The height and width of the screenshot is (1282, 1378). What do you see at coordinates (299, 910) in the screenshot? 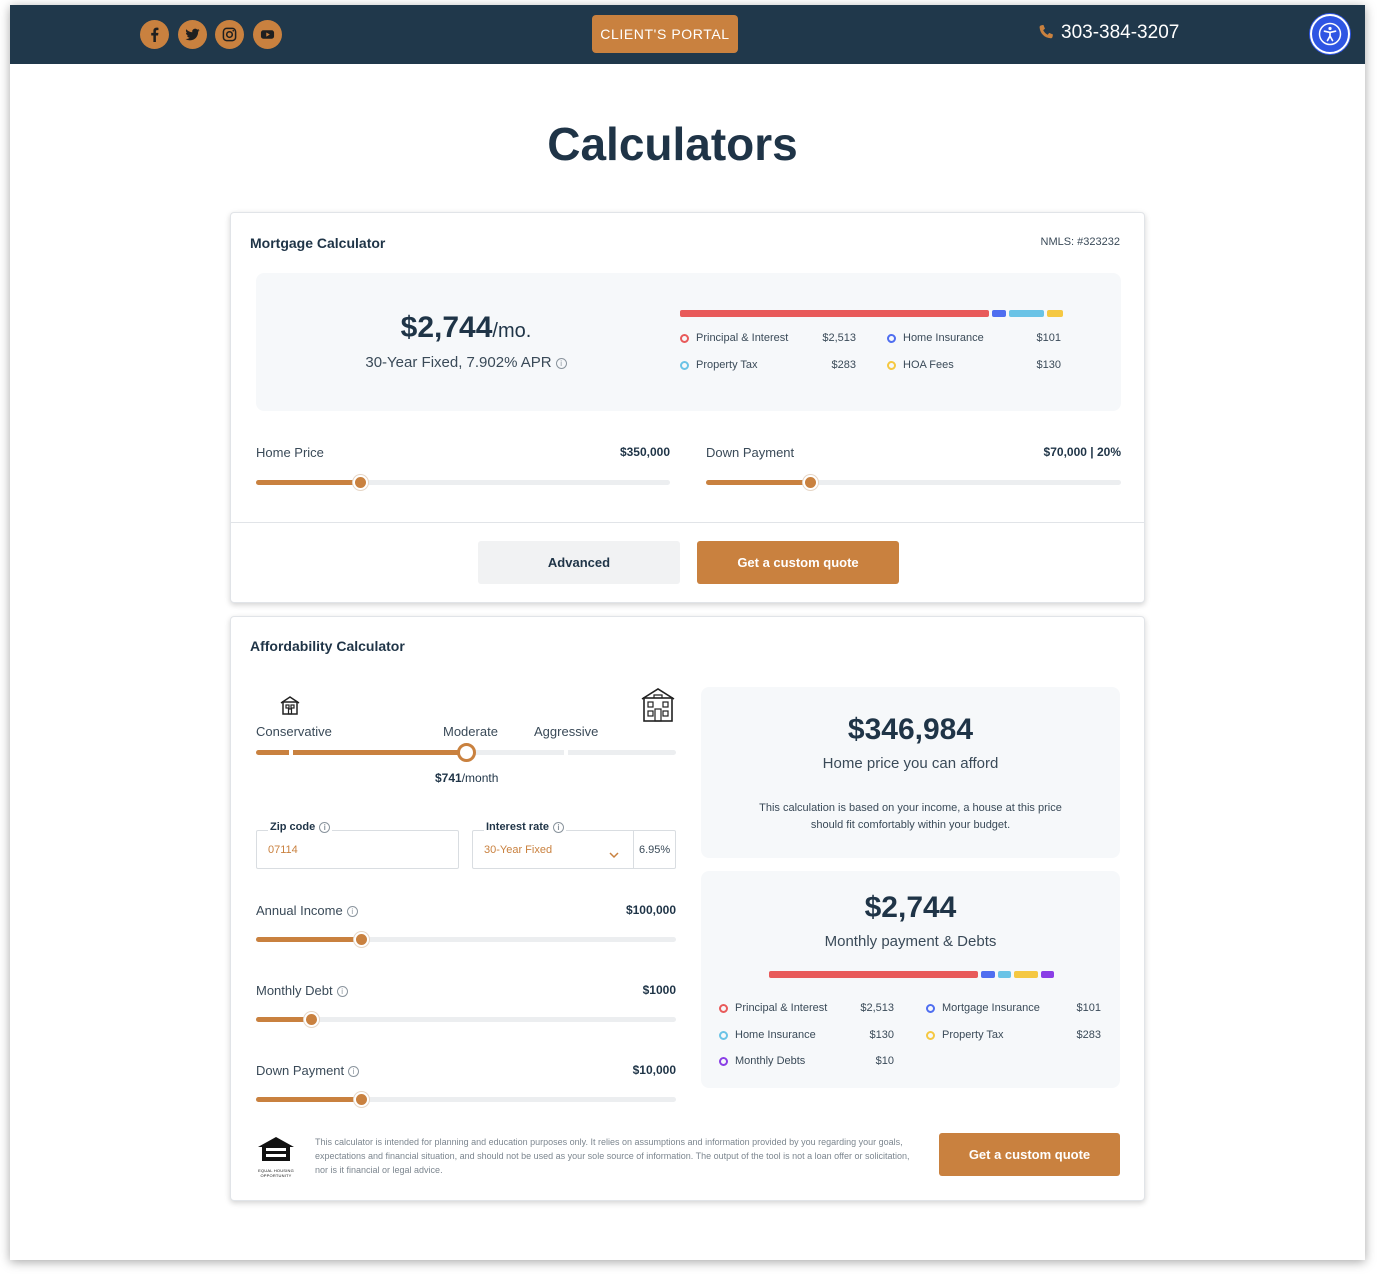
I see `annual-income-text: Annual Income` at bounding box center [299, 910].